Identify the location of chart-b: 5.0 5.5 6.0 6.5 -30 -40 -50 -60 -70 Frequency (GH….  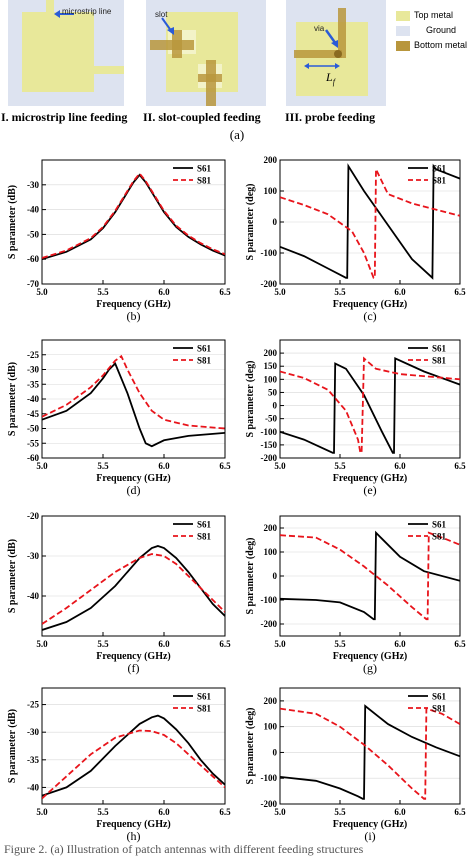
(119, 241).